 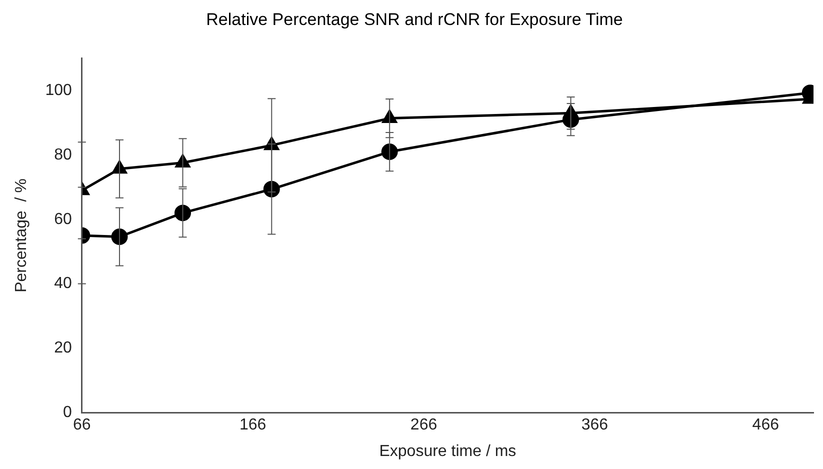 What do you see at coordinates (252, 425) in the screenshot?
I see `x-tick-label: 166` at bounding box center [252, 425].